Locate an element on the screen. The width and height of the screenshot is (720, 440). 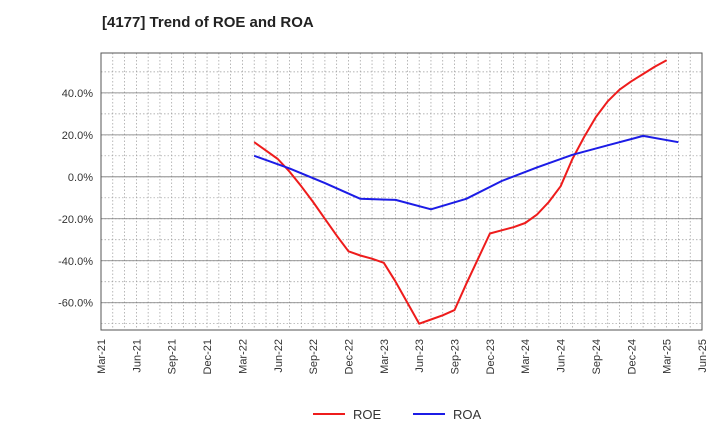
y-axis-ticks: -60.0% -40.0% -20.0% 0.0% 20.0% 40.0% is located at coordinates (75, 199).